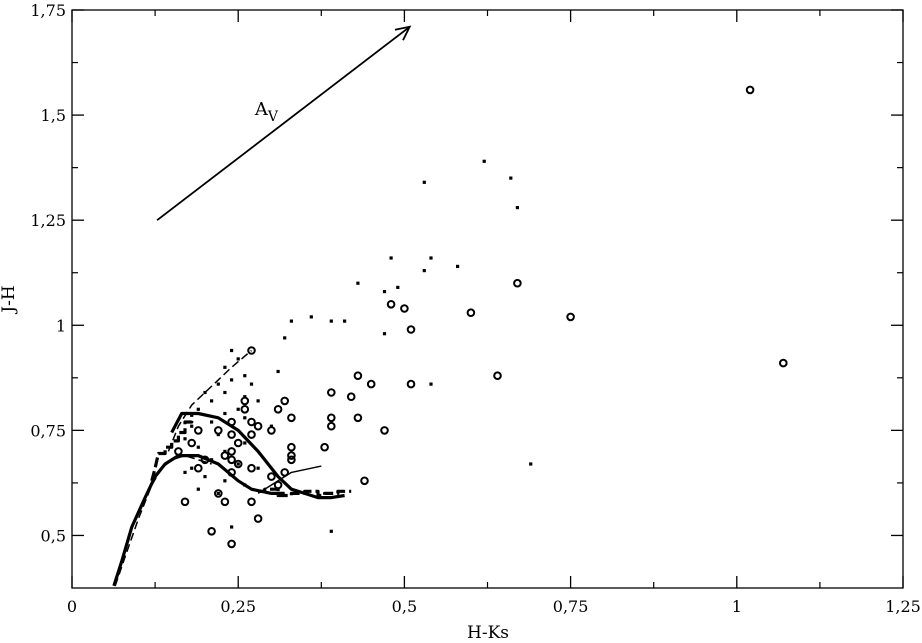 The image size is (922, 643). I want to click on x-axis-title: H-Ks, so click(488, 633).